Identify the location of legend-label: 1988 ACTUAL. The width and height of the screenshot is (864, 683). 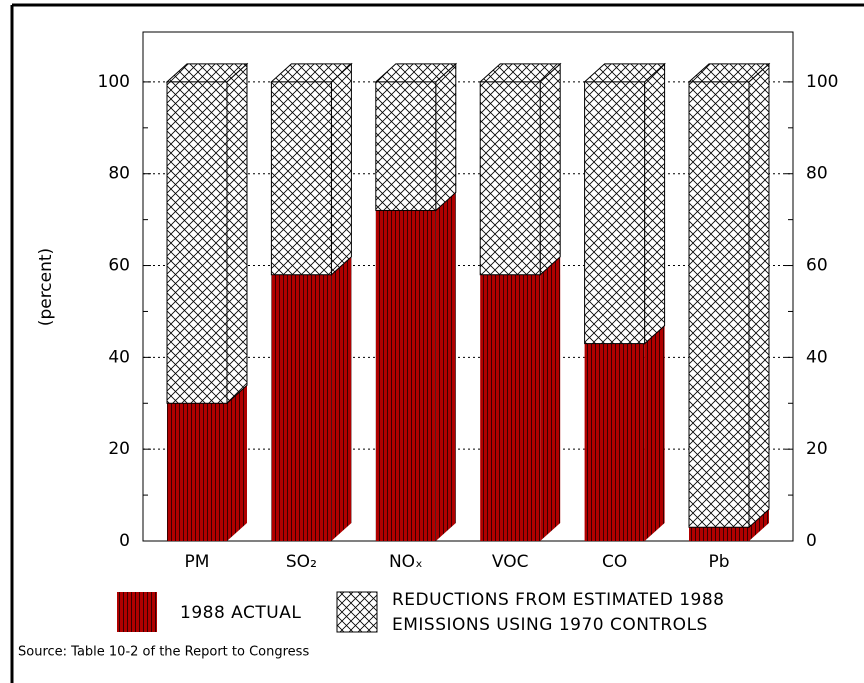
(240, 613).